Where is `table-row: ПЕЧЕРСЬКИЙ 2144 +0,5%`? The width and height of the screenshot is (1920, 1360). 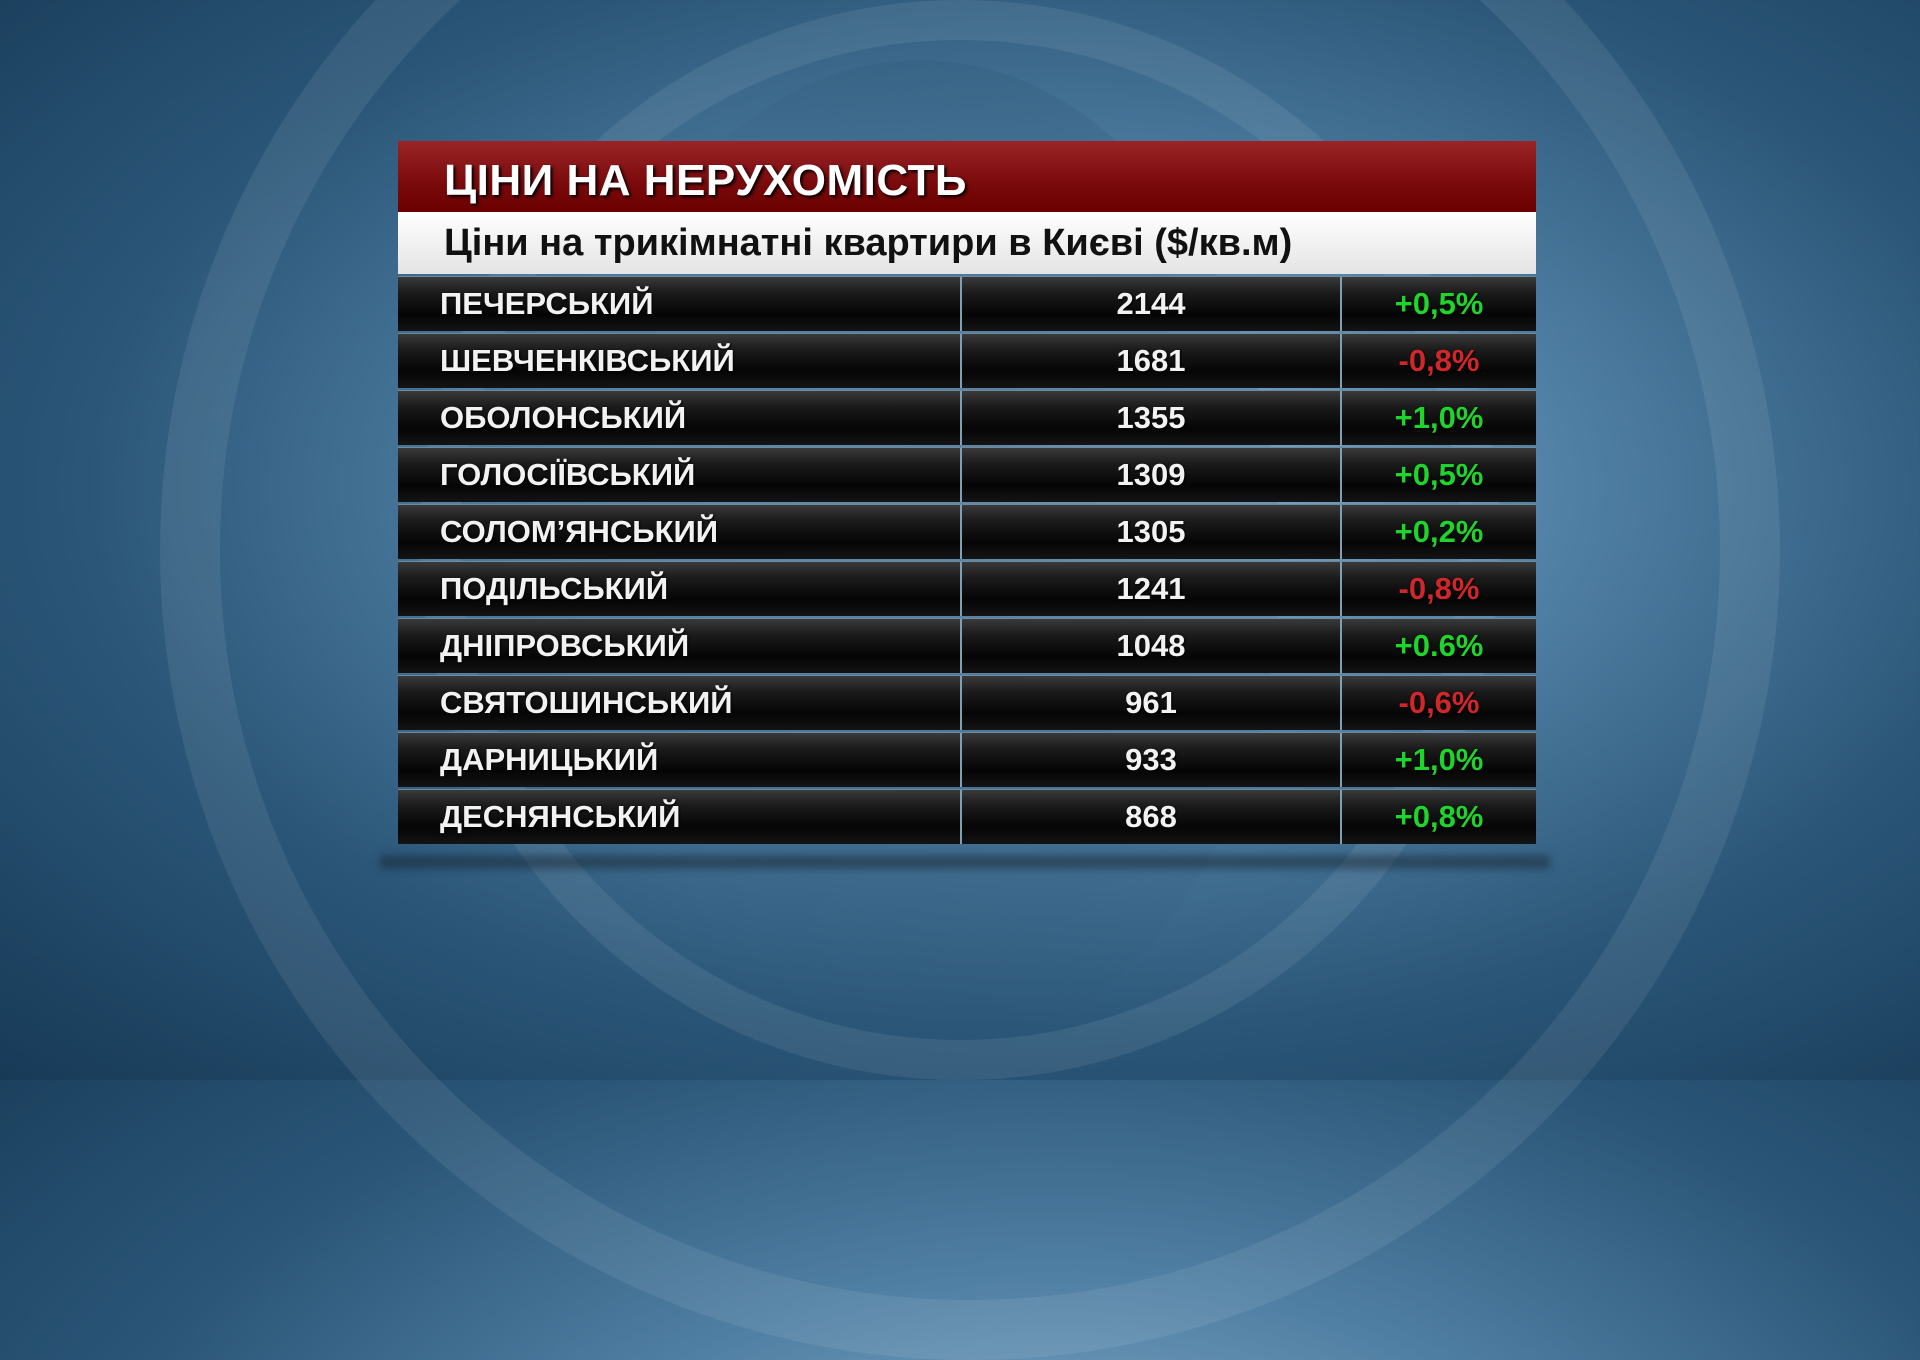
table-row: ПЕЧЕРСЬКИЙ 2144 +0,5% is located at coordinates (967, 303).